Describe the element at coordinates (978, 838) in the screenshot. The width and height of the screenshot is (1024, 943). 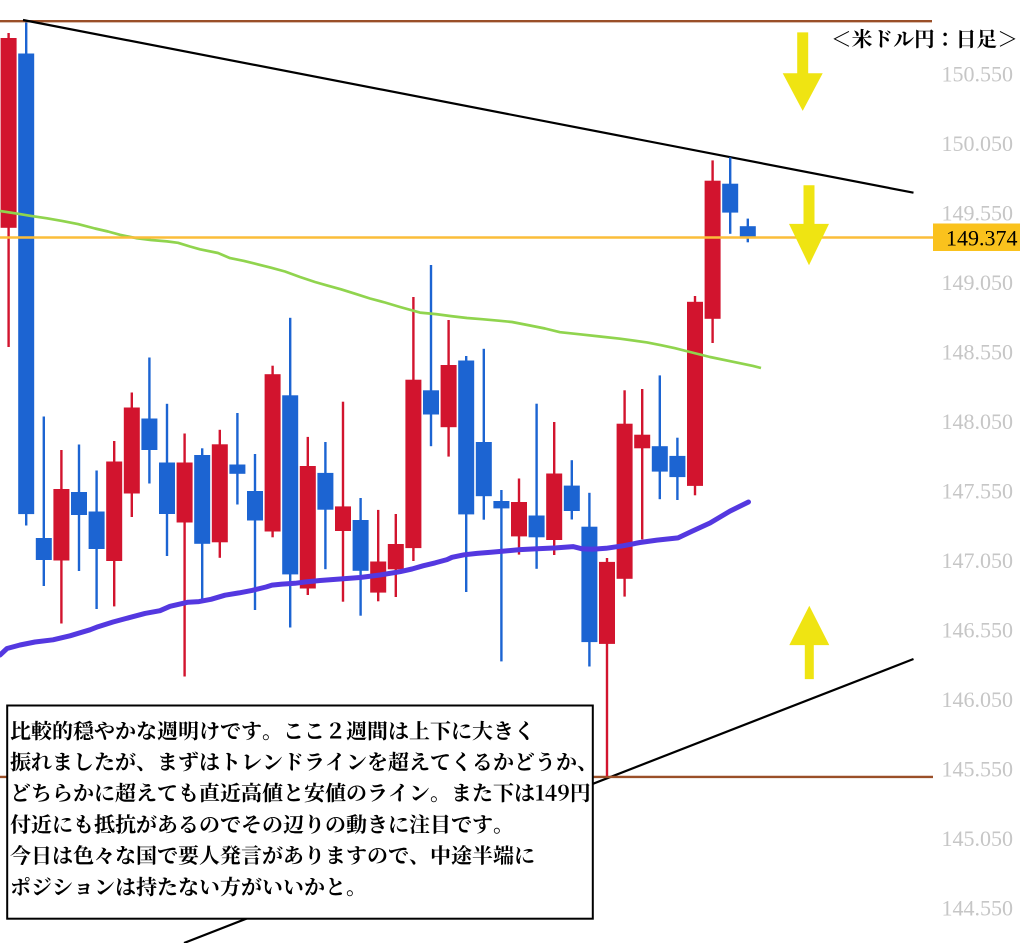
I see `svg-text: 145.050` at that location.